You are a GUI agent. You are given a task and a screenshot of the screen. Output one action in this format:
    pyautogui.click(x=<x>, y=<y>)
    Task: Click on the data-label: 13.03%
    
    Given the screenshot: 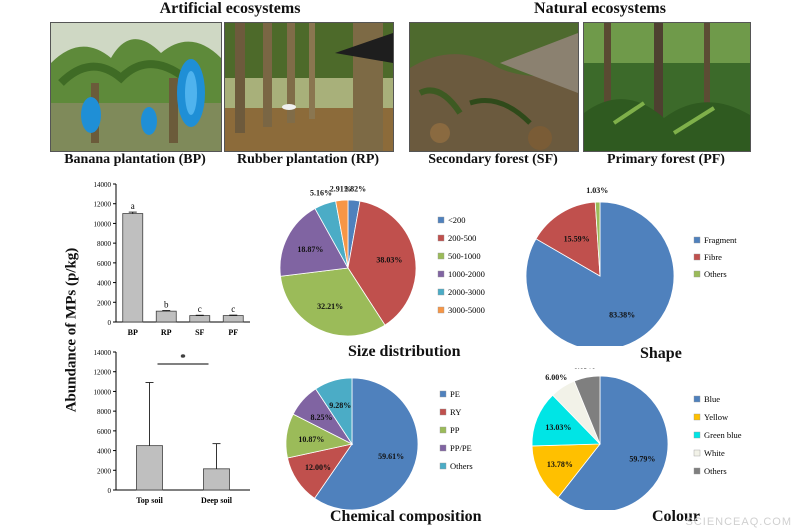 What is the action you would take?
    pyautogui.click(x=558, y=427)
    